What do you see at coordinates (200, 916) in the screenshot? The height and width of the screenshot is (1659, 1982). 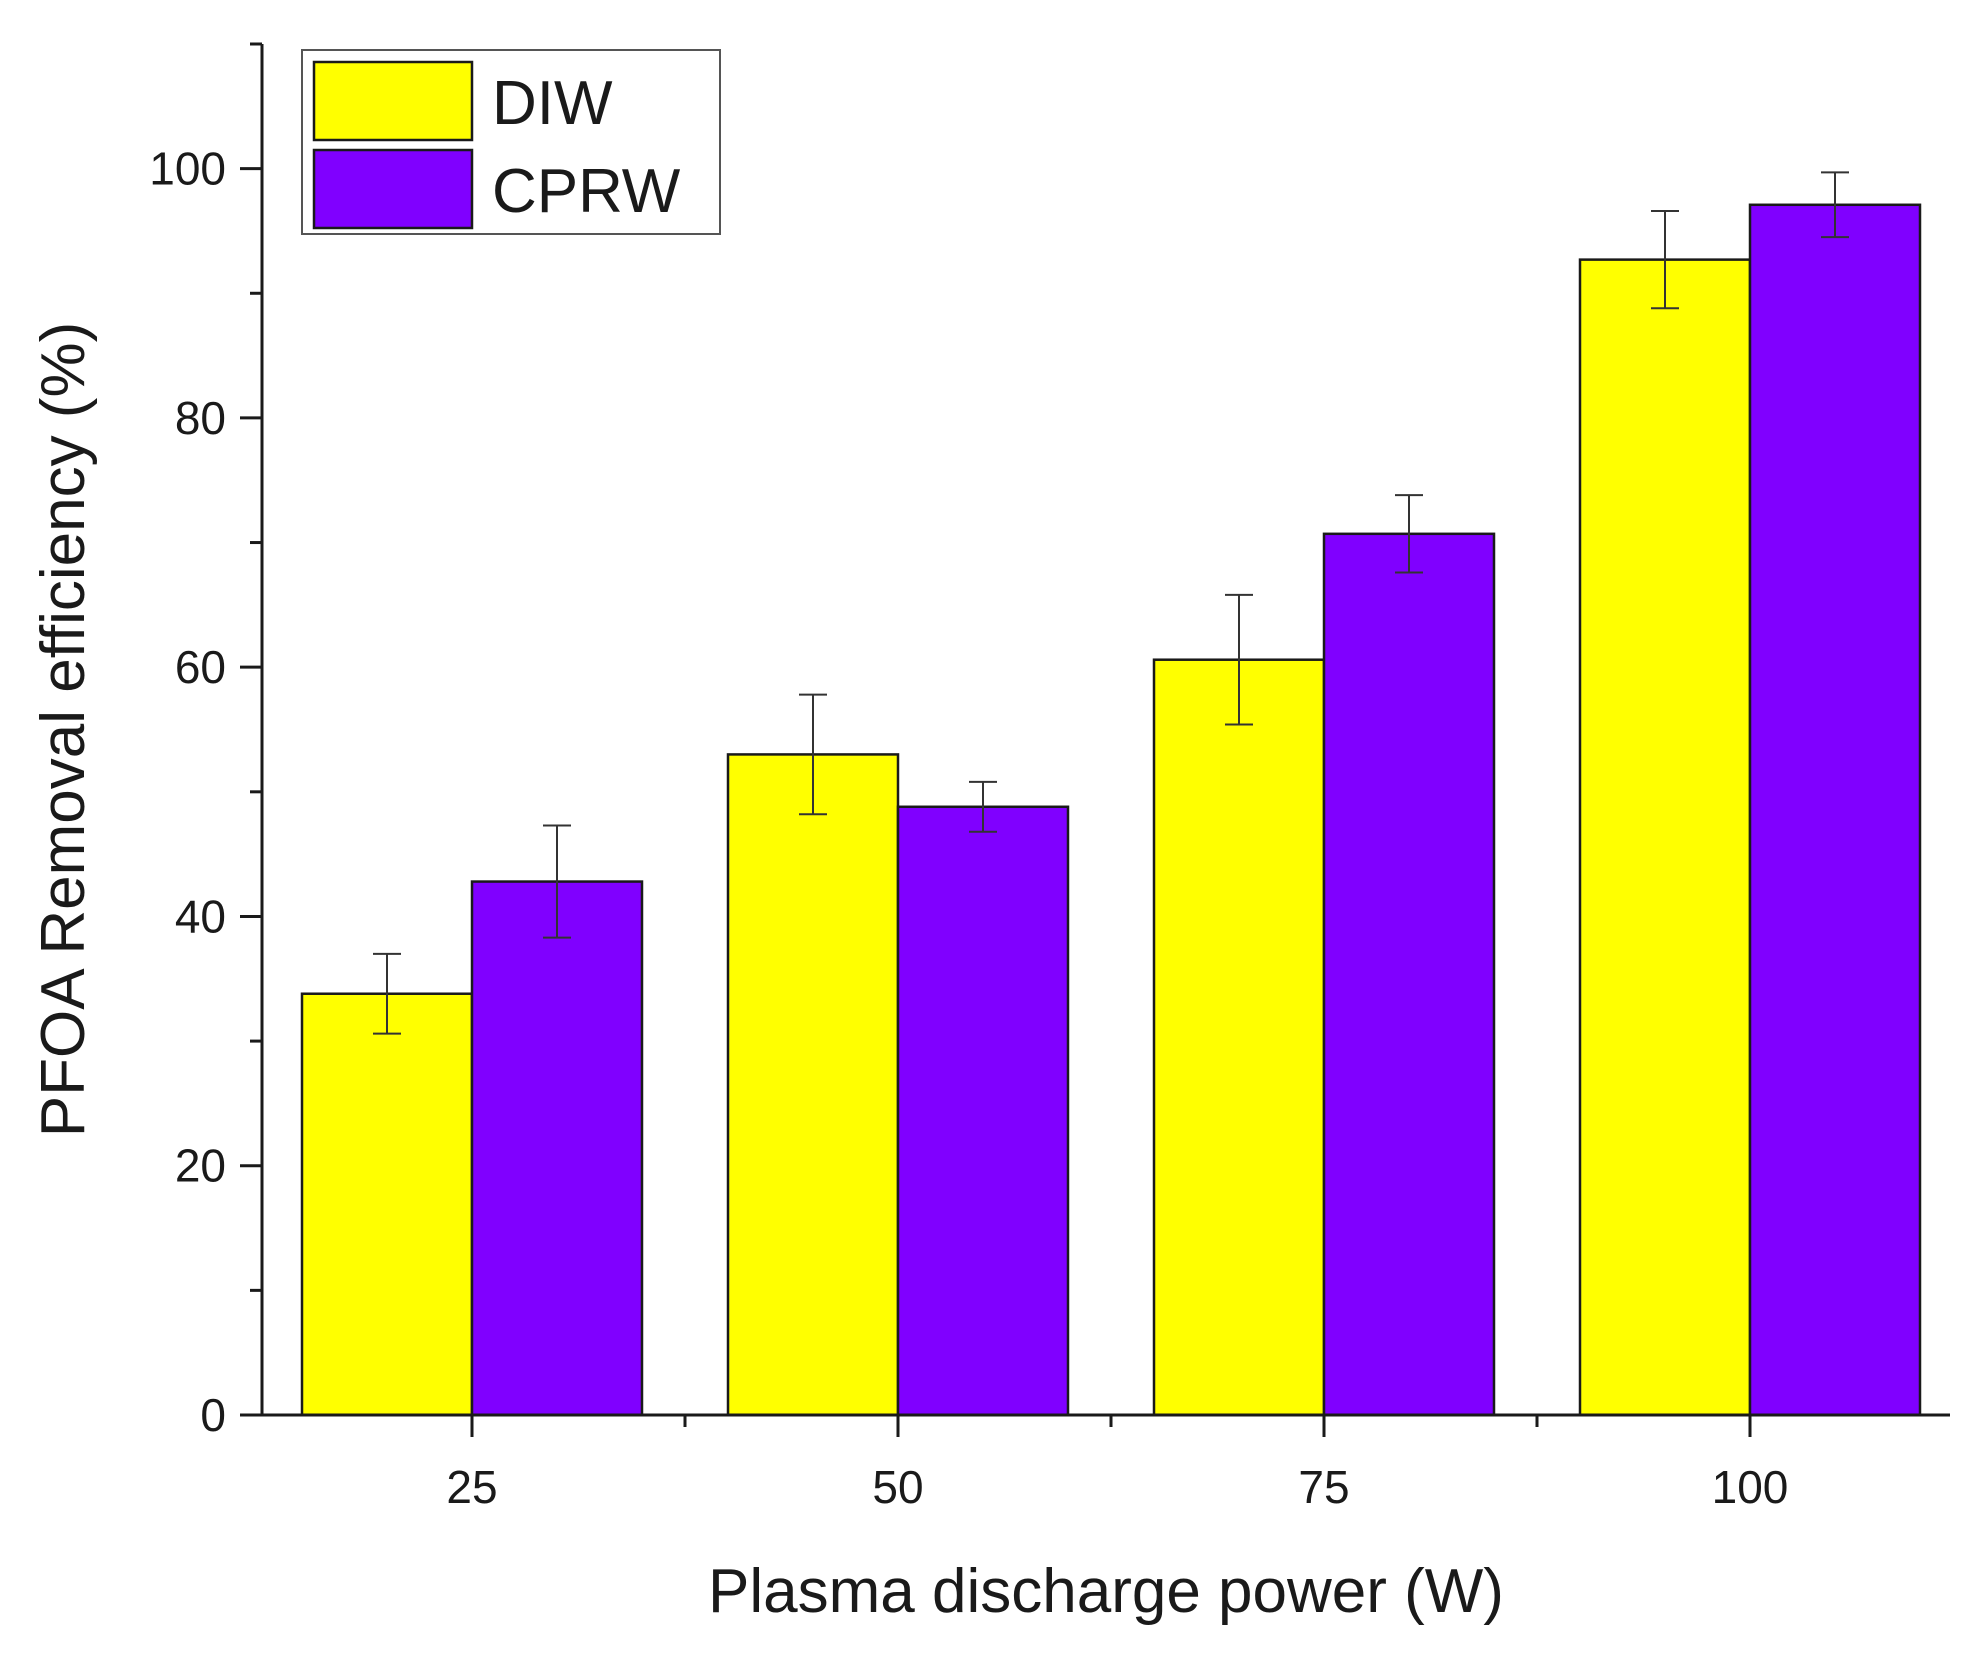 I see `y-tick-label: 40` at bounding box center [200, 916].